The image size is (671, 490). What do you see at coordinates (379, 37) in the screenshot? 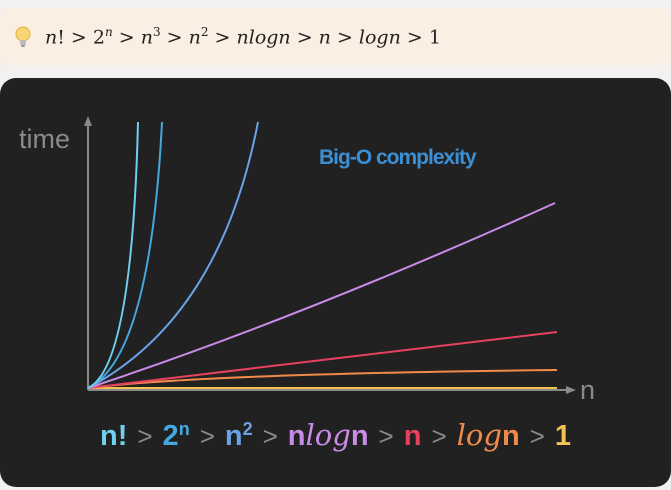
I see `formula-part: logn` at bounding box center [379, 37].